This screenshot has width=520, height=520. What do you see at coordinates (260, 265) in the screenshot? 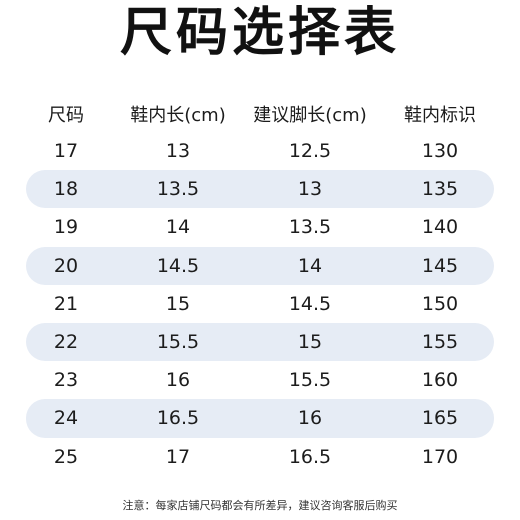
I see `table-row: 20 14.5 14 145` at bounding box center [260, 265].